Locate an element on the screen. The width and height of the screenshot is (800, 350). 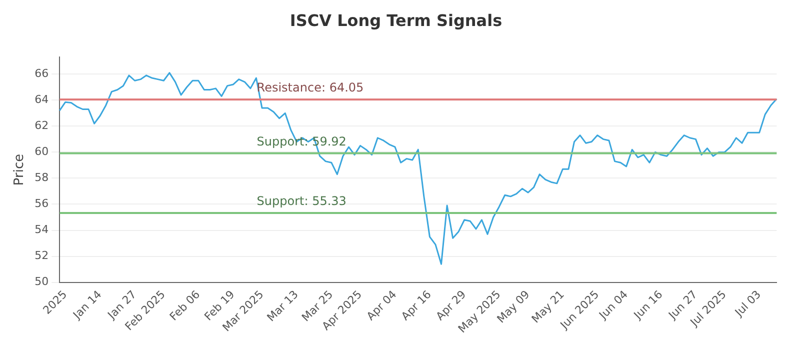
x-tick-label: Jan 14 is located at coordinates (87, 305).